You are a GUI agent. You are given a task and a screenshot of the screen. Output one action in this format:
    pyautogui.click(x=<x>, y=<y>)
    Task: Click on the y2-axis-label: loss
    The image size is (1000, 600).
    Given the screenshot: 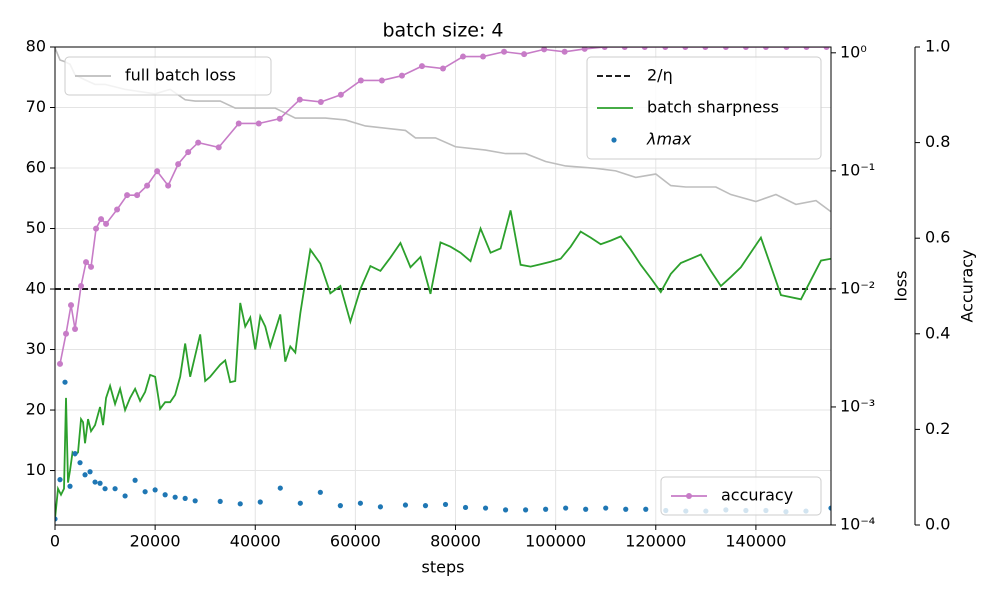 What is the action you would take?
    pyautogui.click(x=901, y=286)
    